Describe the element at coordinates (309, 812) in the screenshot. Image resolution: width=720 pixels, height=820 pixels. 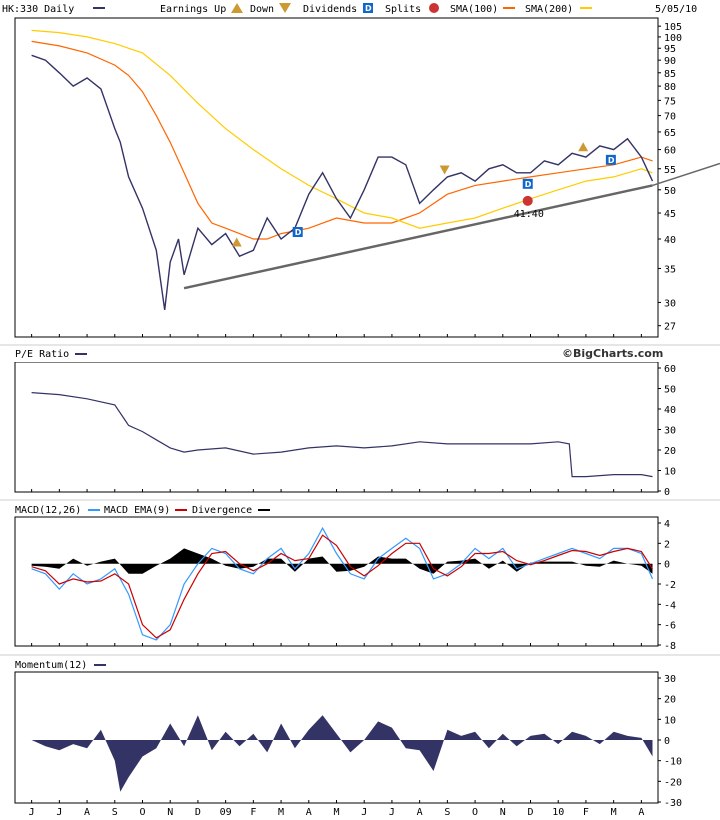
I see `x-tick-label-10: A` at that location.